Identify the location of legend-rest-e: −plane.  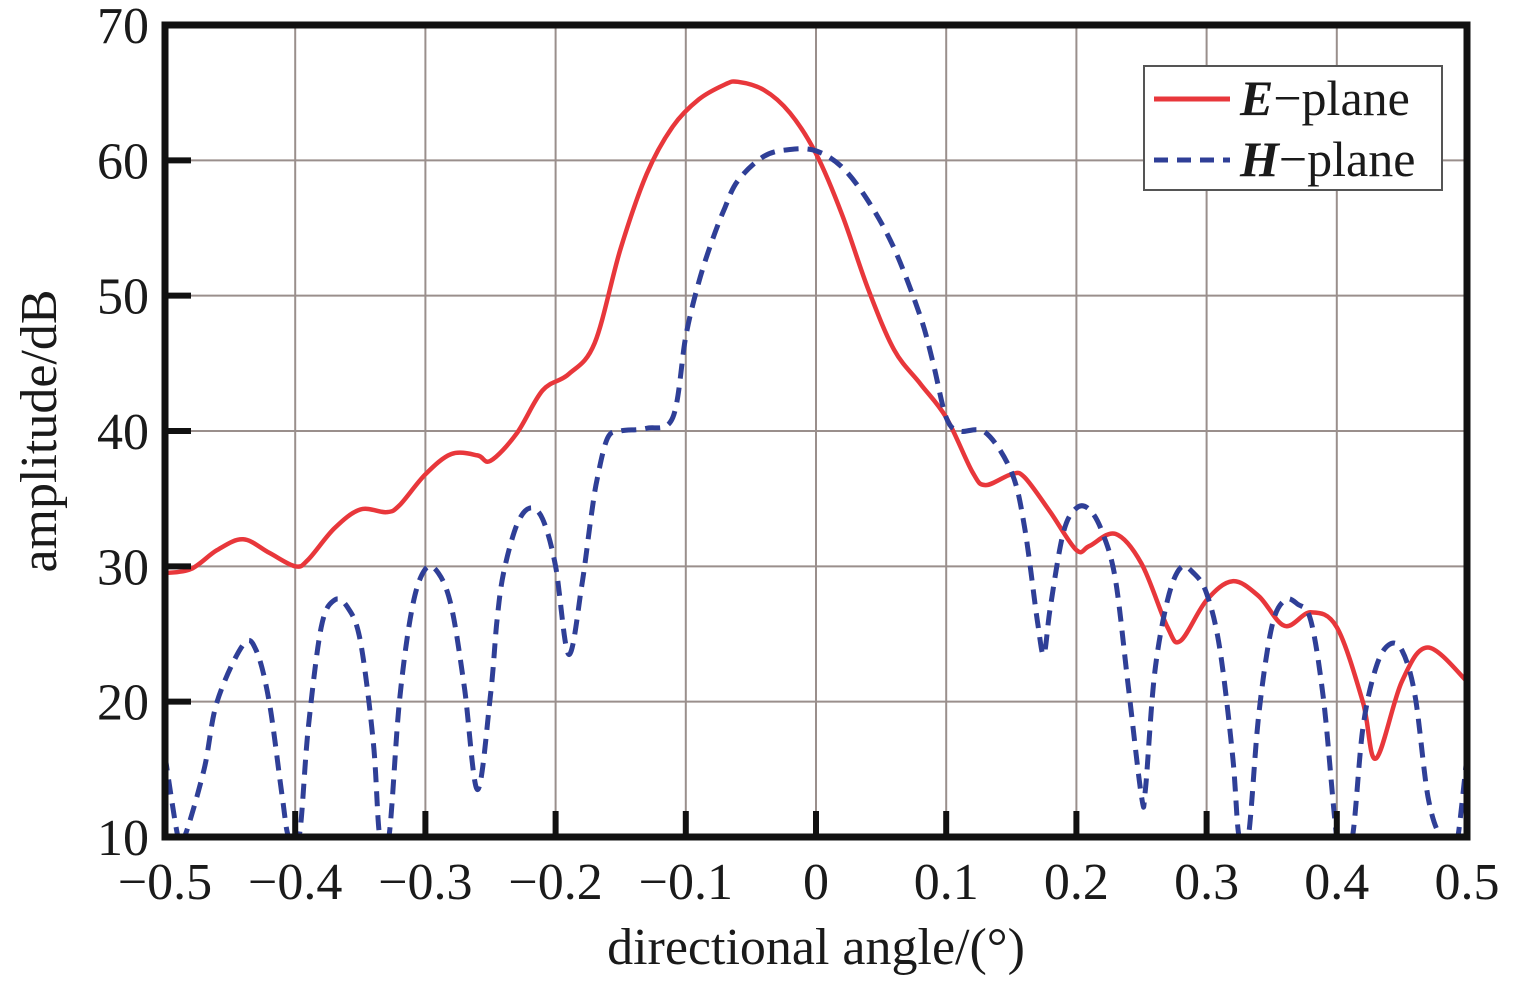
(1341, 98).